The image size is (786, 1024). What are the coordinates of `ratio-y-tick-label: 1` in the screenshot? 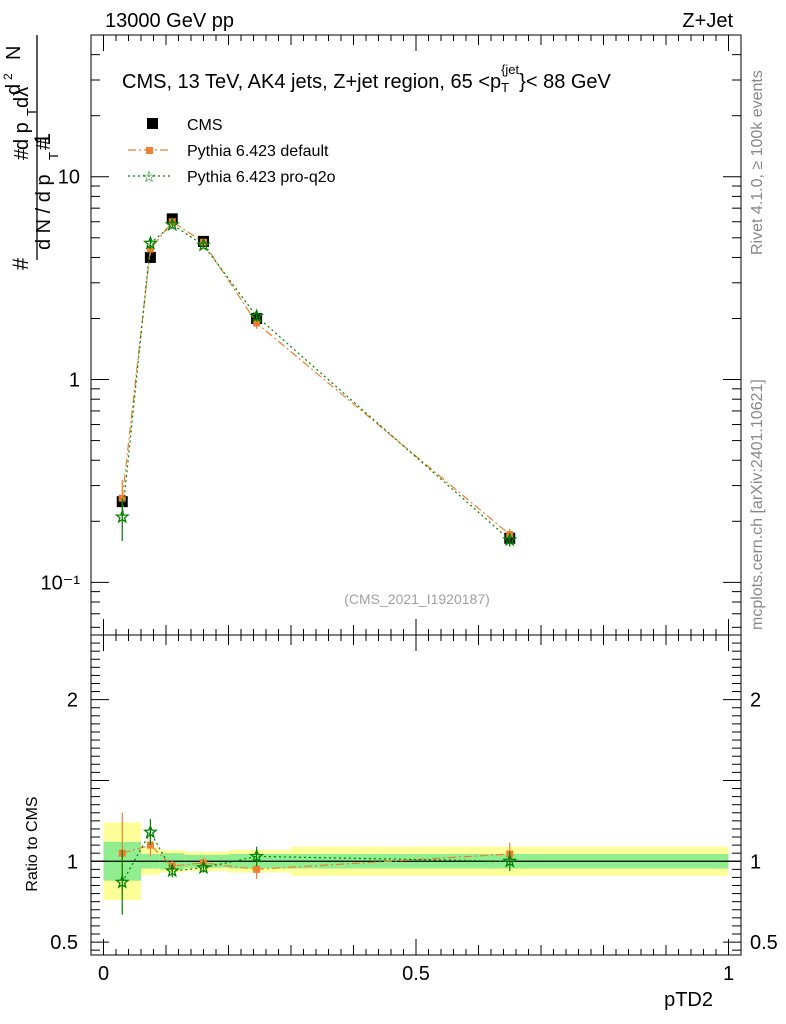 It's located at (72, 862).